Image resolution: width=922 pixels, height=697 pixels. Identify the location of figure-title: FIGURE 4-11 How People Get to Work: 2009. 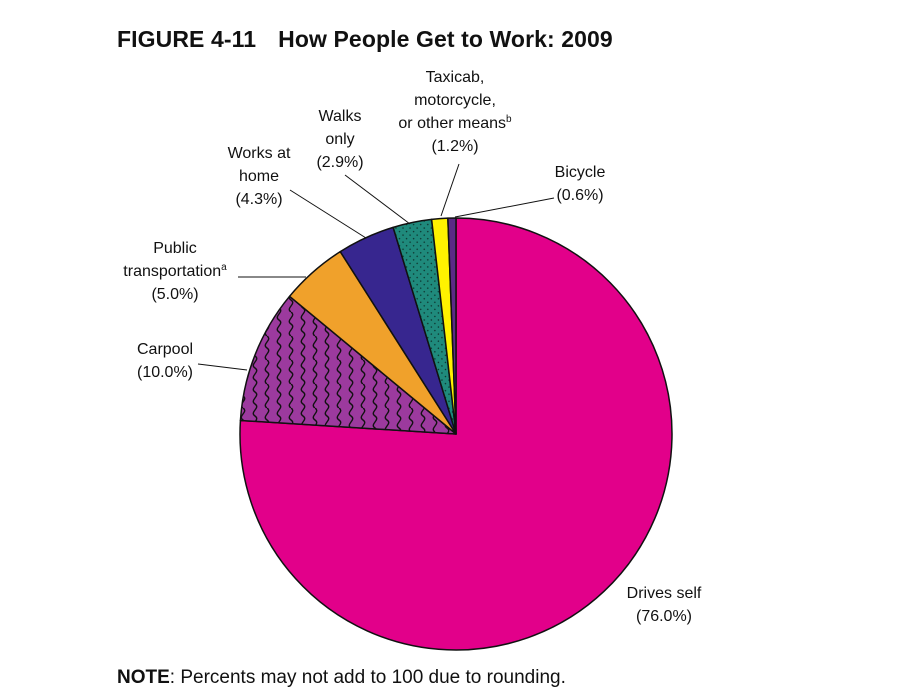
(365, 39).